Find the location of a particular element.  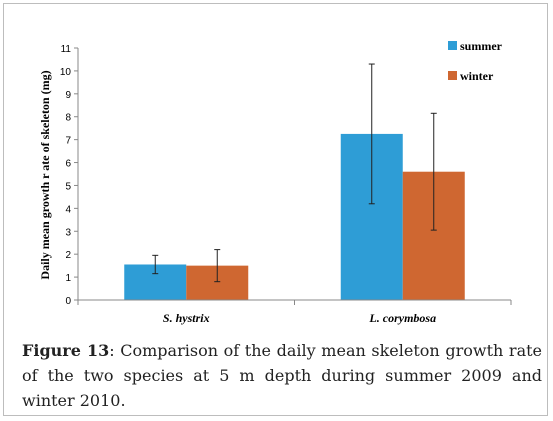

y-tick-label: 5 is located at coordinates (68, 186).